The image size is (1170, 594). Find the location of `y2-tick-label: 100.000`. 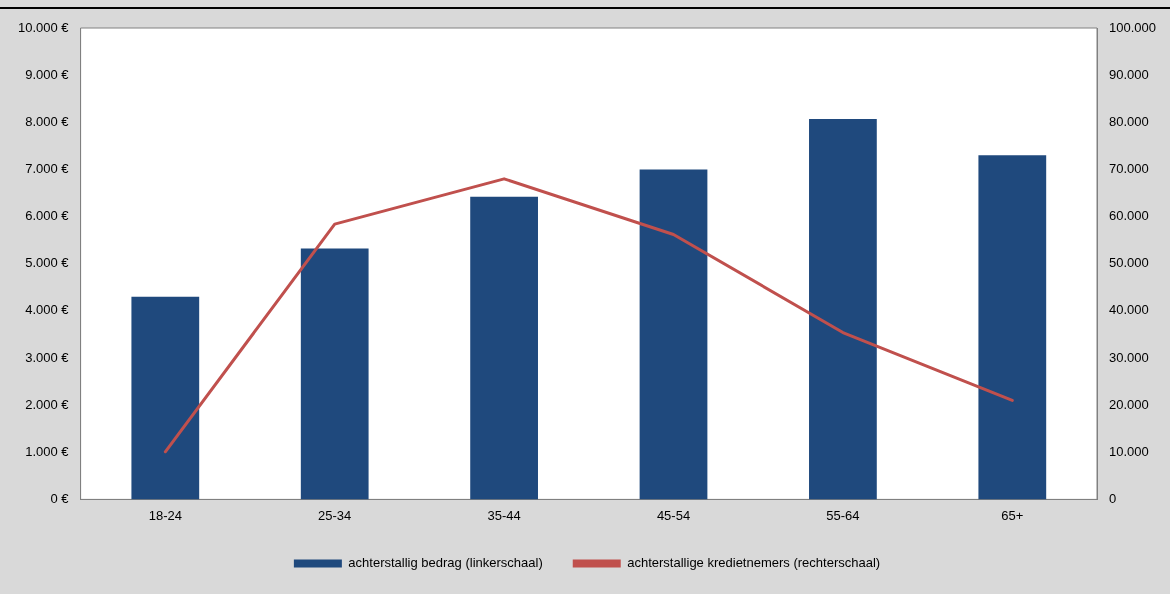

y2-tick-label: 100.000 is located at coordinates (1133, 27).